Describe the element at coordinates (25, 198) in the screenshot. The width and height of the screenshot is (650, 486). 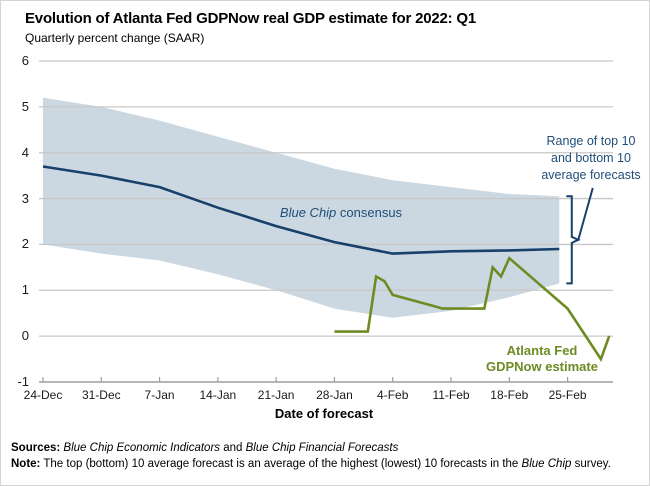
I see `y-tick-label: 3` at that location.